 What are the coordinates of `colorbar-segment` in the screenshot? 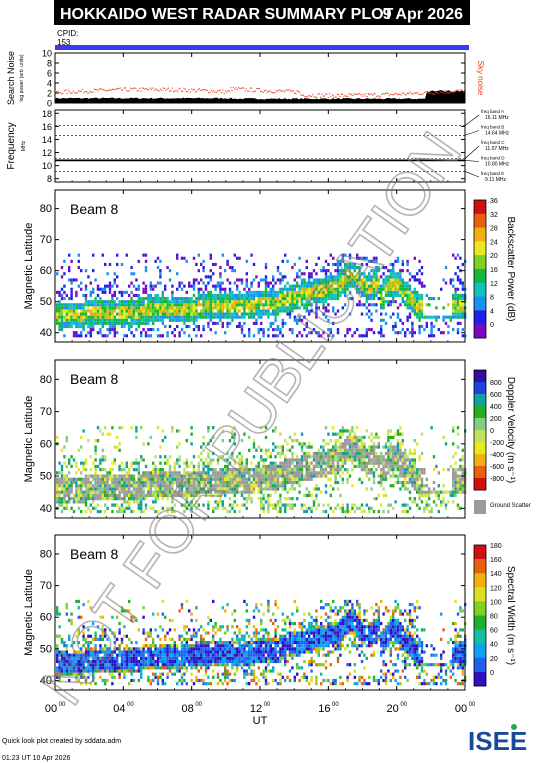 It's located at (480, 424).